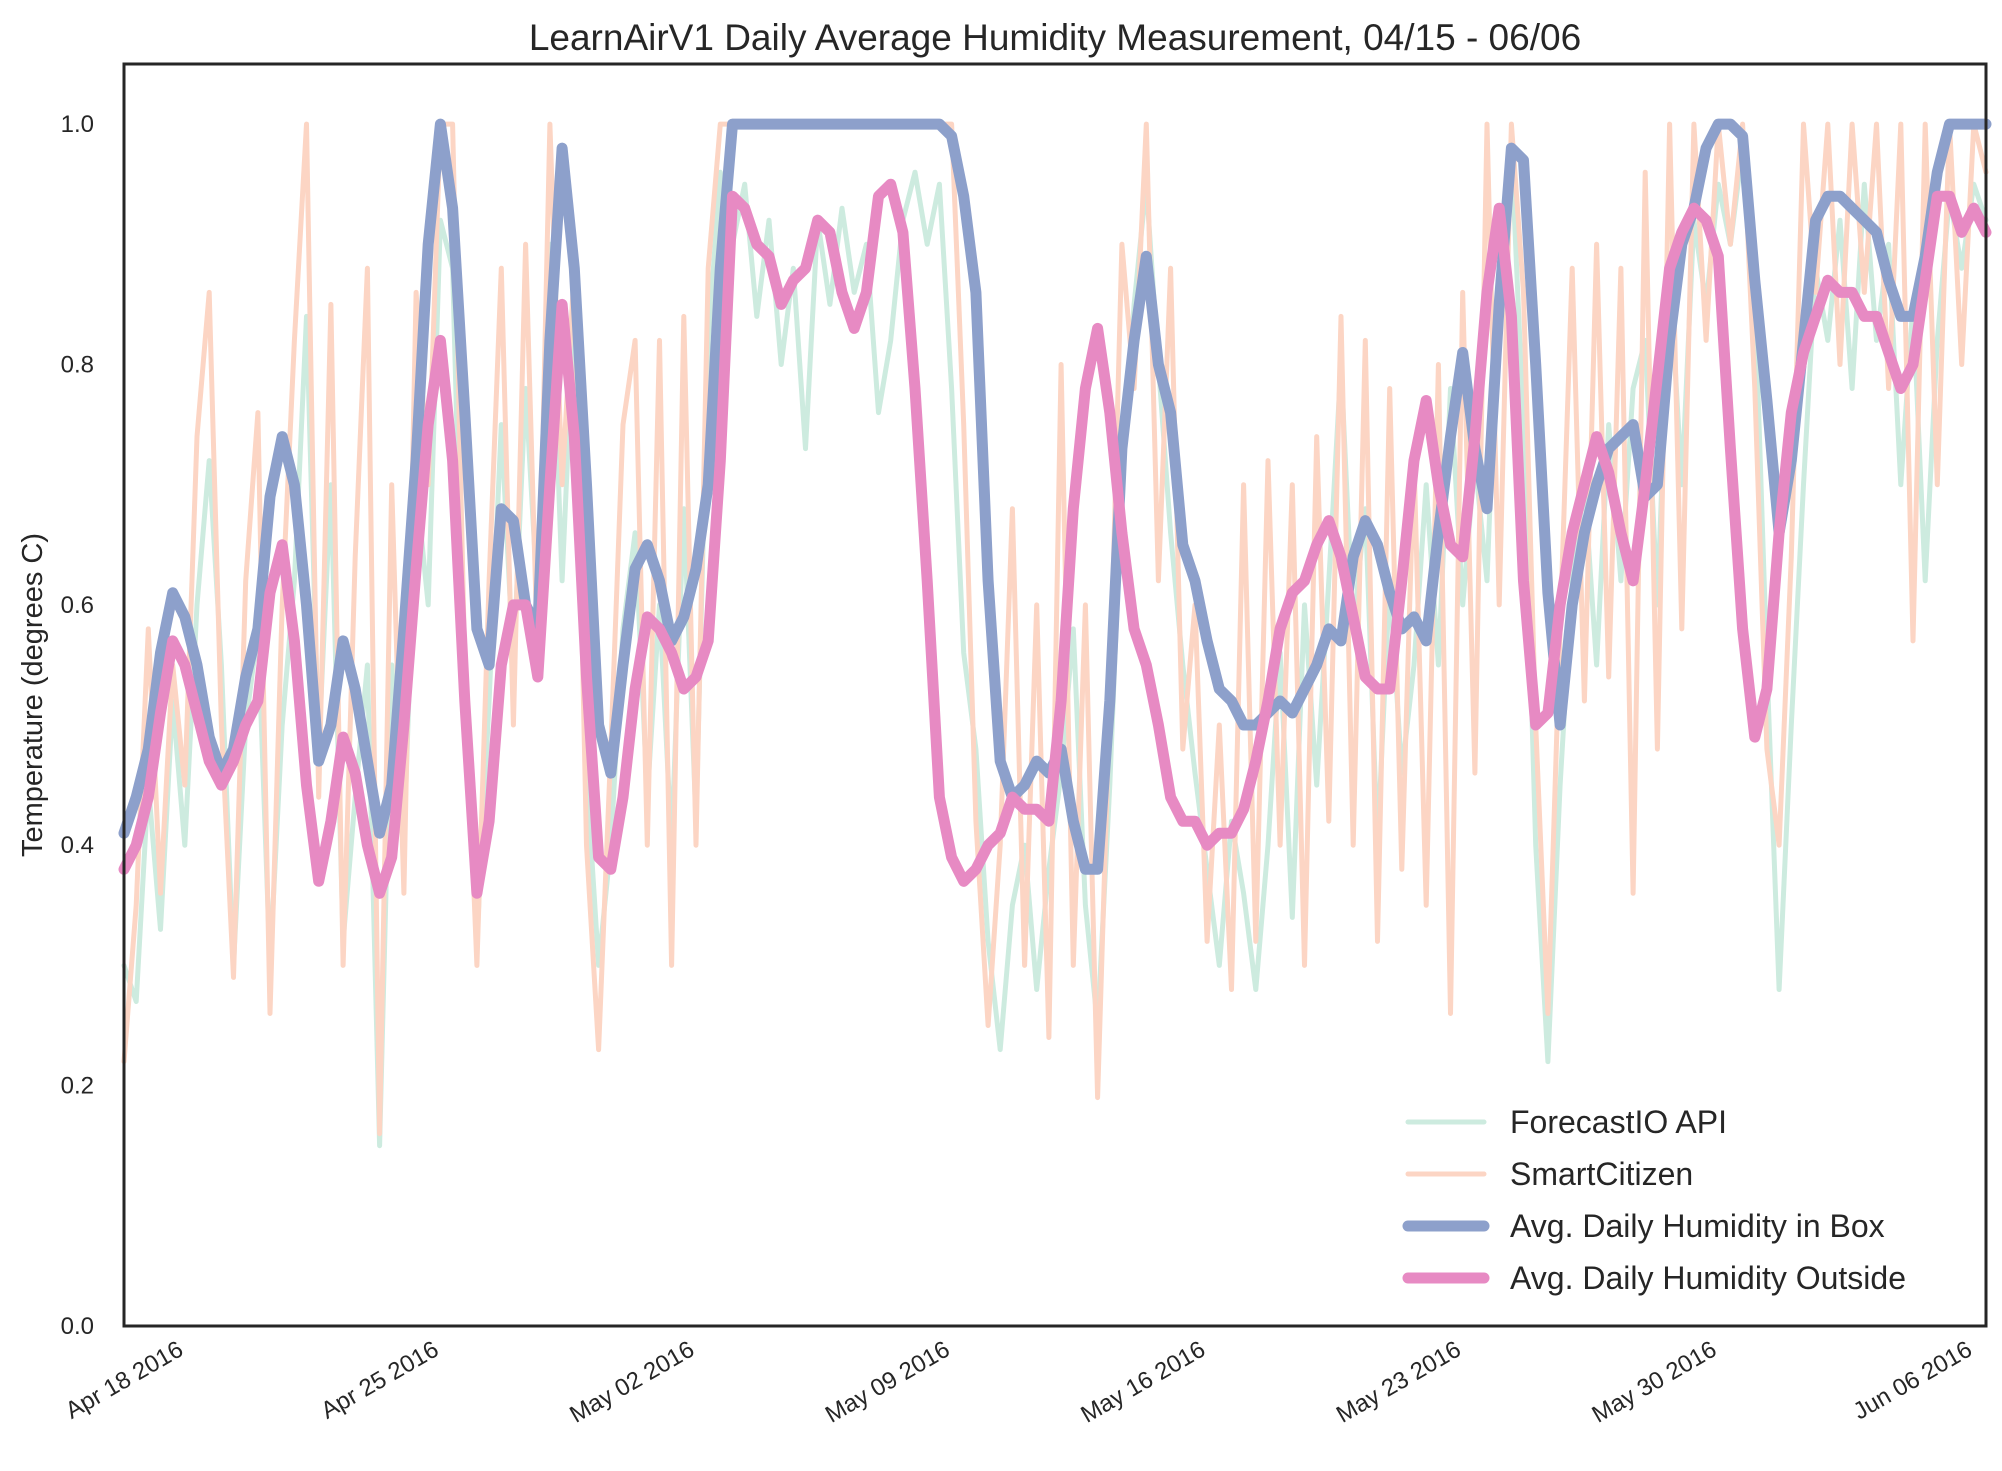 Image resolution: width=2002 pixels, height=1471 pixels. I want to click on y-tick-label-3: 0.6, so click(77, 605).